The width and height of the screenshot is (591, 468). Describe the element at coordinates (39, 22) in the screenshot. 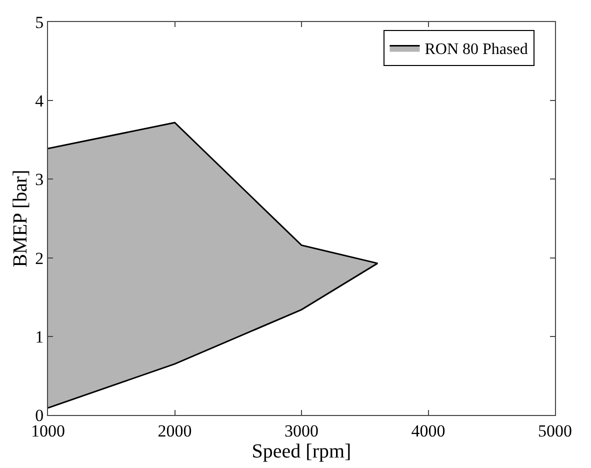

I see `y-tick-label: 5` at that location.